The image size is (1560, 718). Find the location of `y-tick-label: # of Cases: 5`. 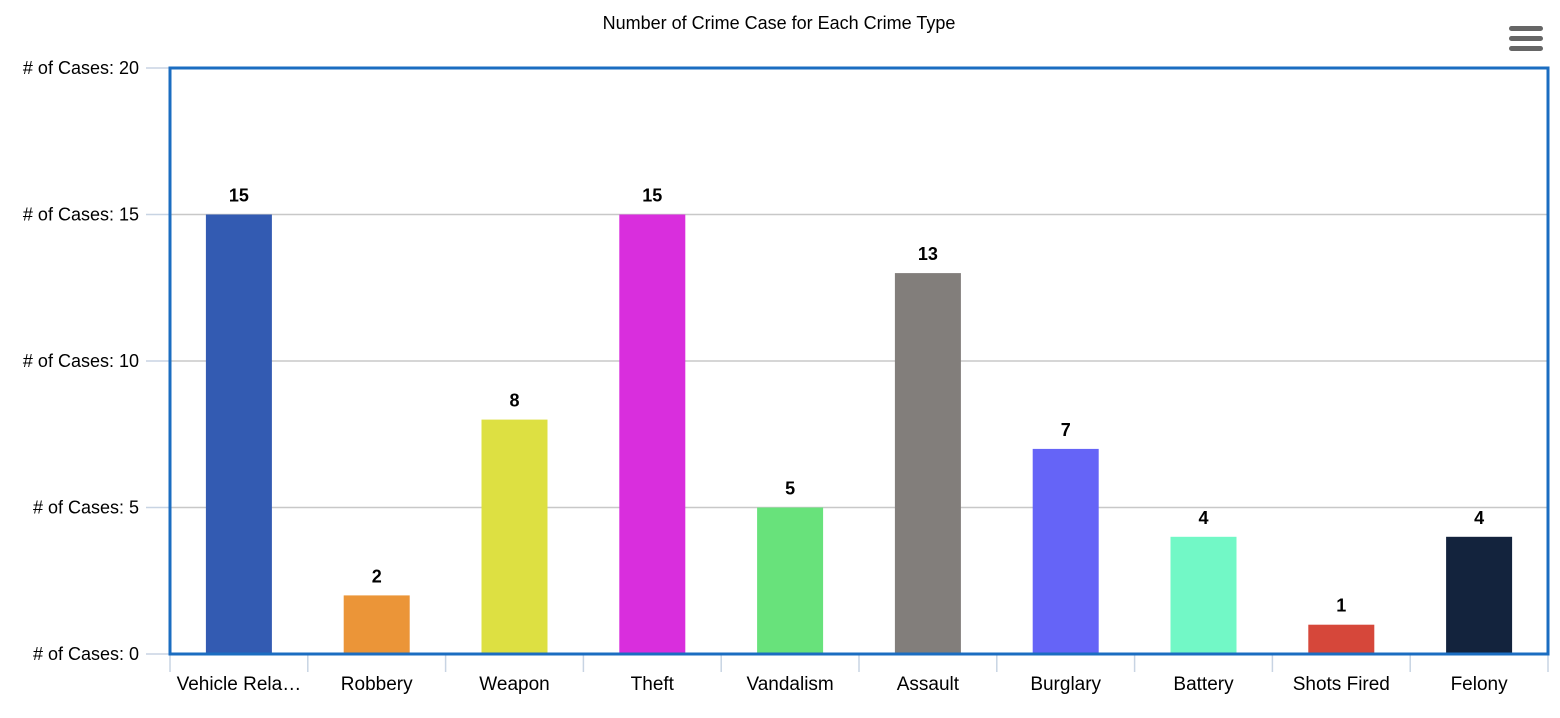

y-tick-label: # of Cases: 5 is located at coordinates (86, 508).